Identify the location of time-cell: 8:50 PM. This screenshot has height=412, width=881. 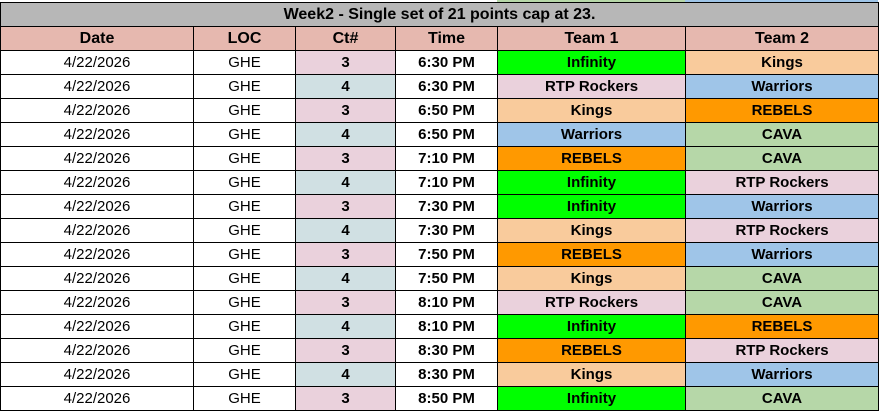
(446, 398).